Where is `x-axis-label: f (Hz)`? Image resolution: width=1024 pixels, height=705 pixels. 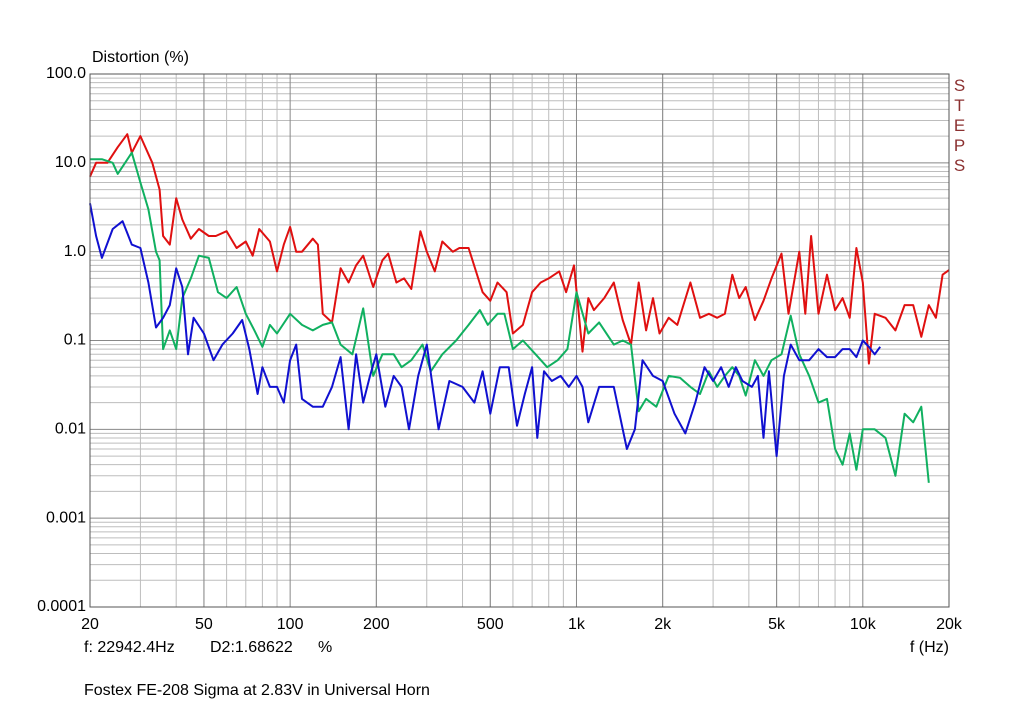 x-axis-label: f (Hz) is located at coordinates (929, 647).